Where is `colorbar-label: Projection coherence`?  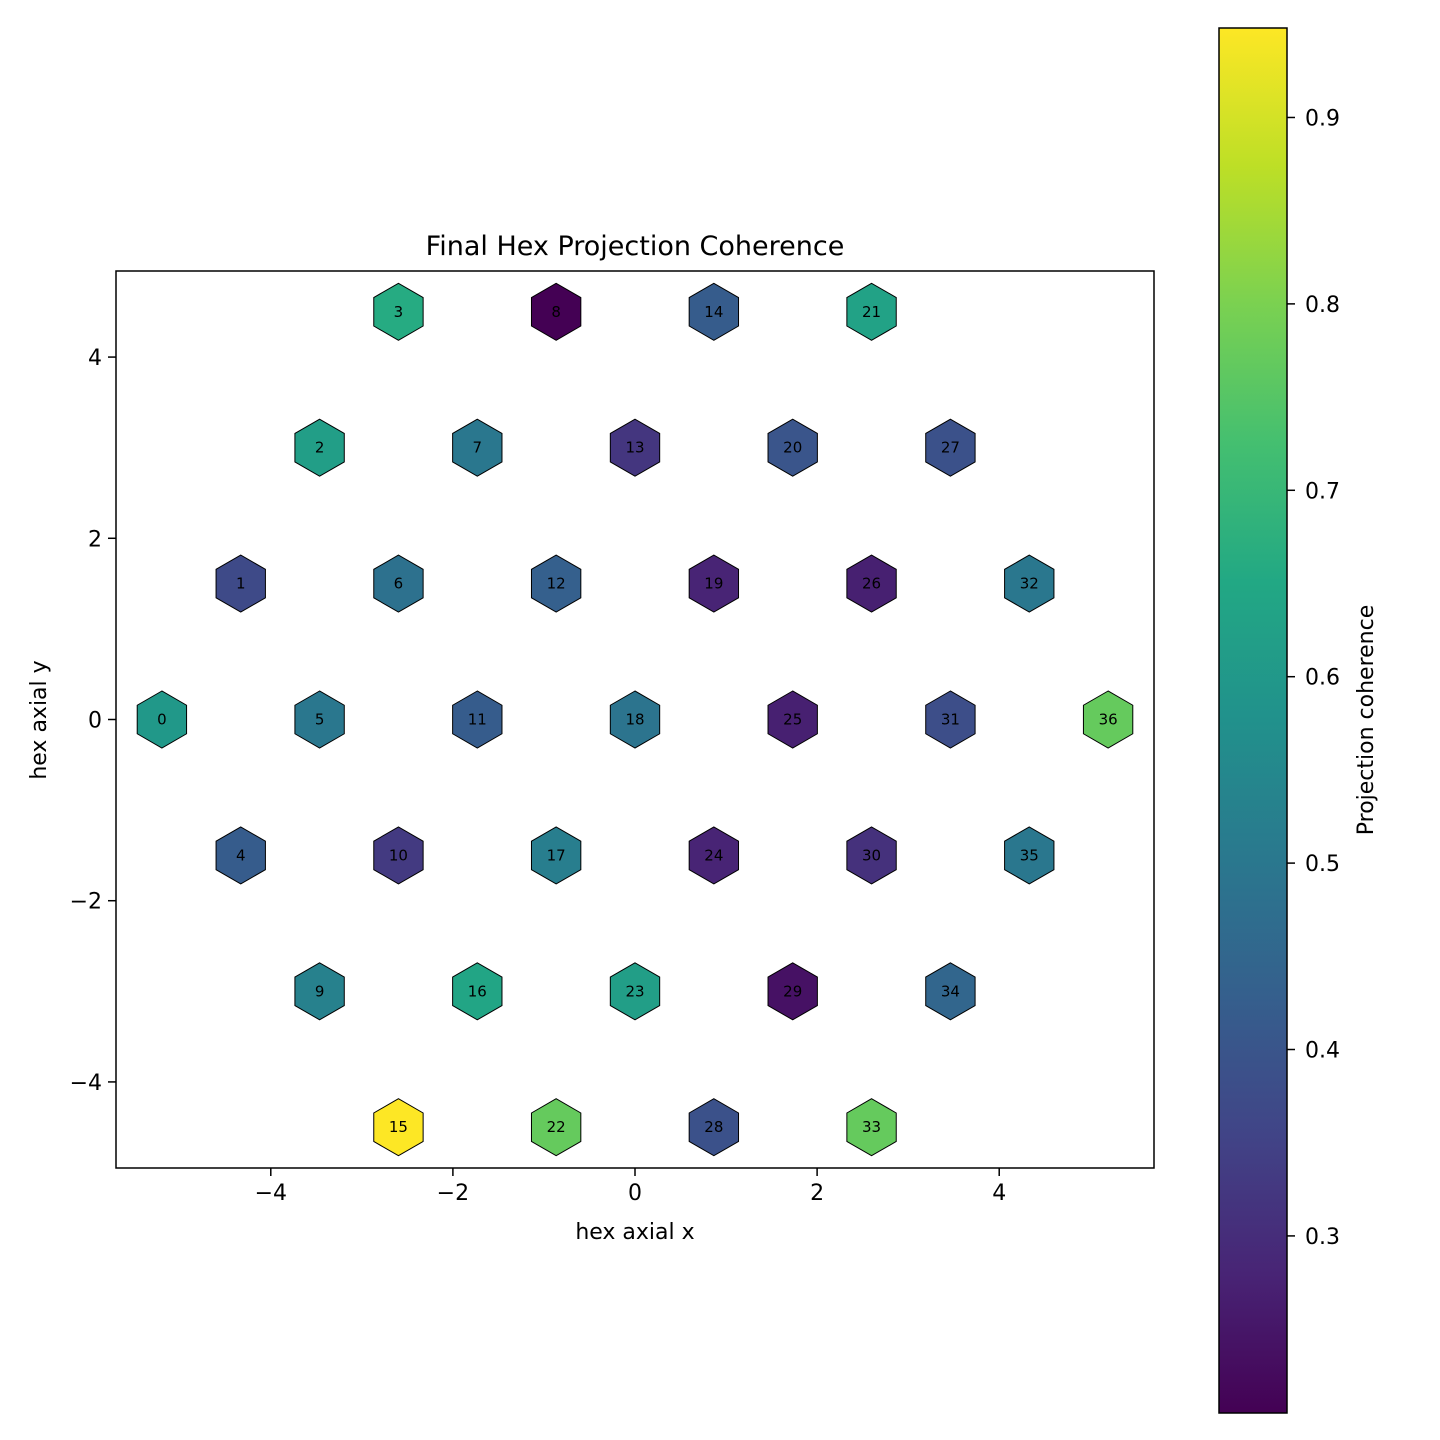
colorbar-label: Projection coherence is located at coordinates (1366, 720).